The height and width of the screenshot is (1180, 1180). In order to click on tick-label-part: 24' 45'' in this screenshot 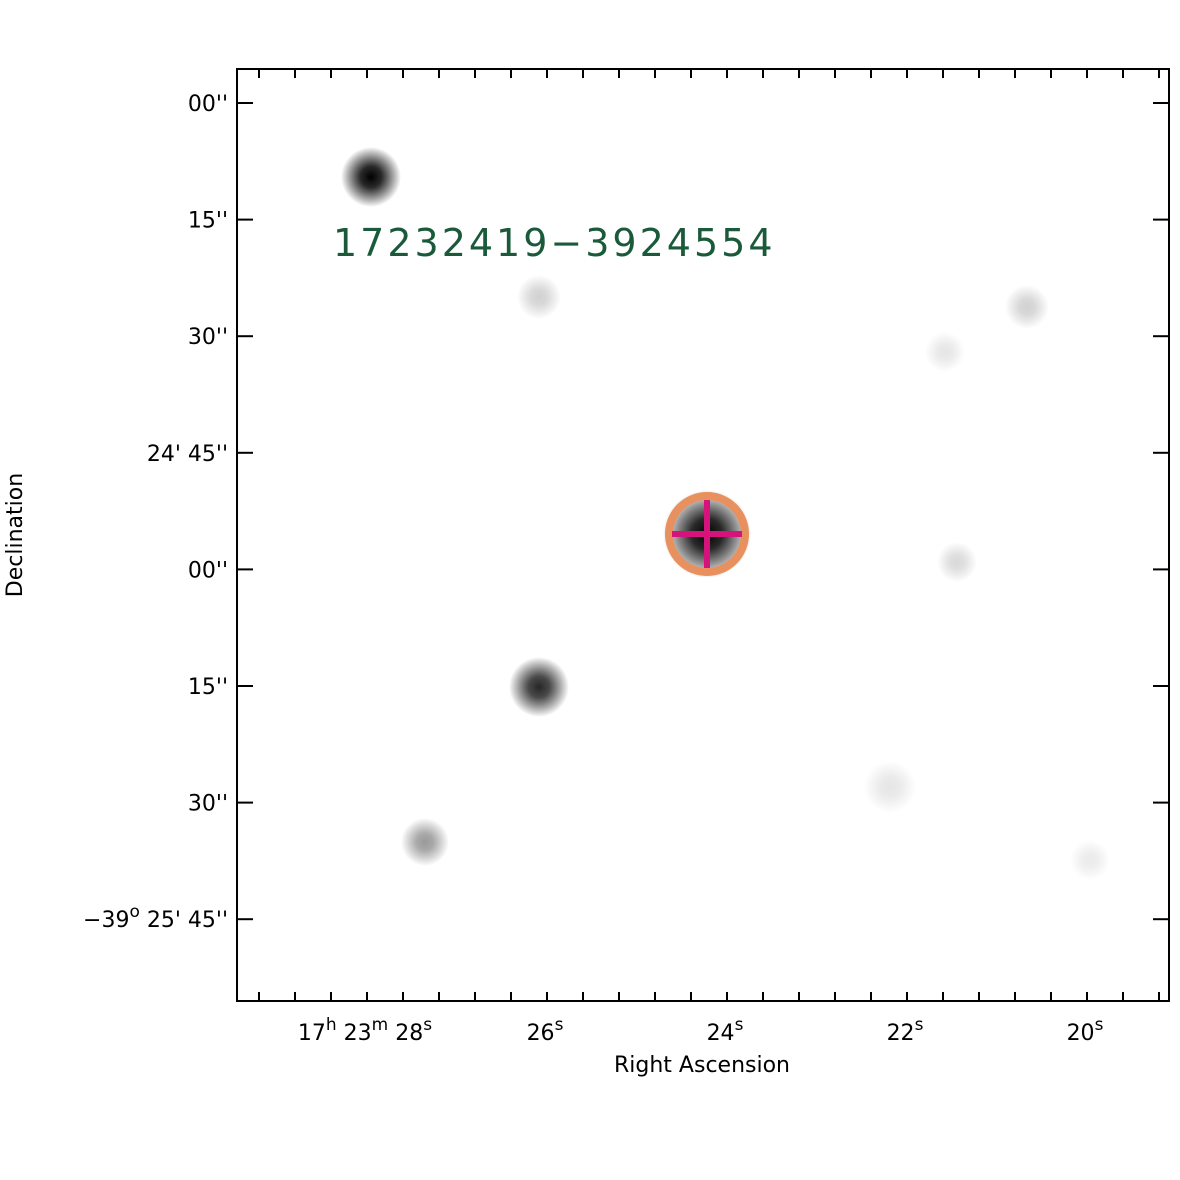, I will do `click(187, 454)`.